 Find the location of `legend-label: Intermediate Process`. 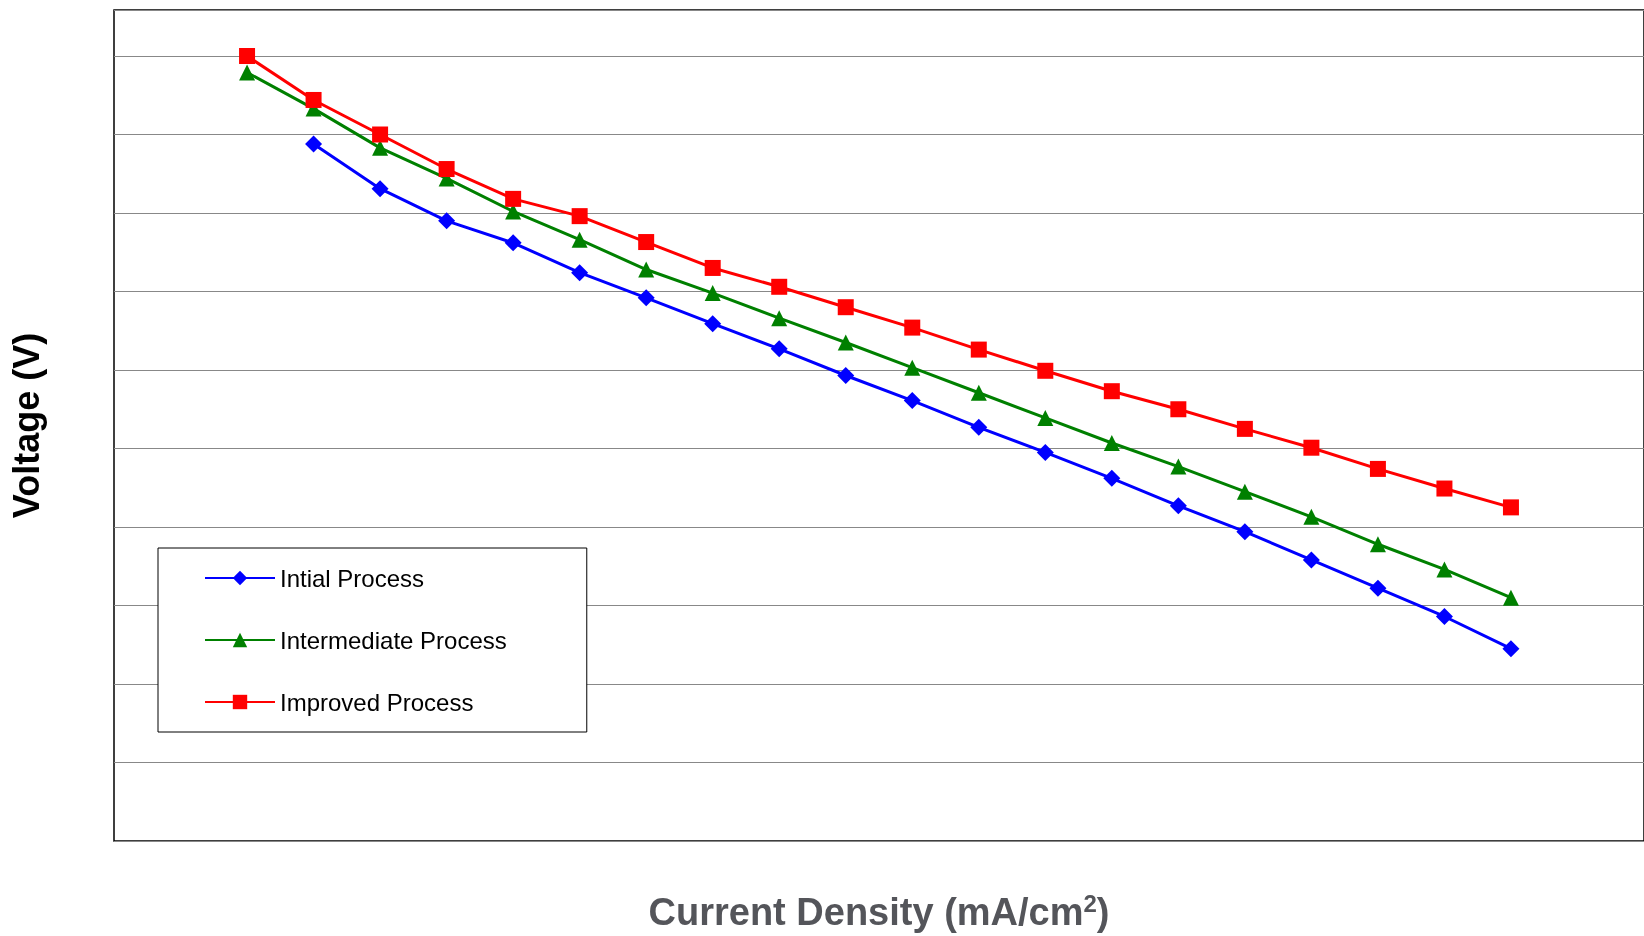

legend-label: Intermediate Process is located at coordinates (393, 640).